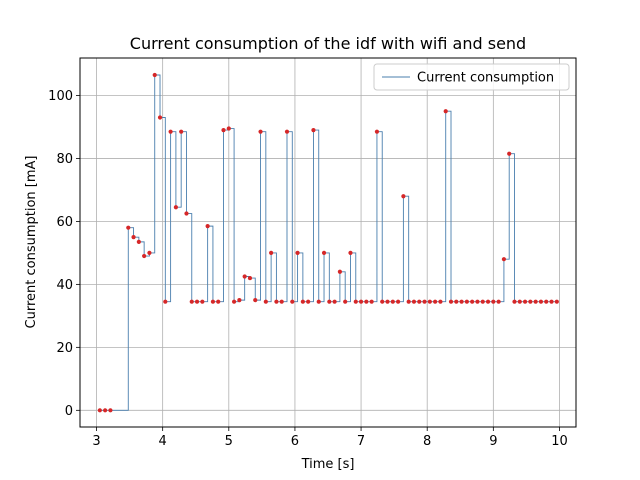 This screenshot has height=480, width=640. Describe the element at coordinates (64, 285) in the screenshot. I see `y-tick-label: 40` at that location.